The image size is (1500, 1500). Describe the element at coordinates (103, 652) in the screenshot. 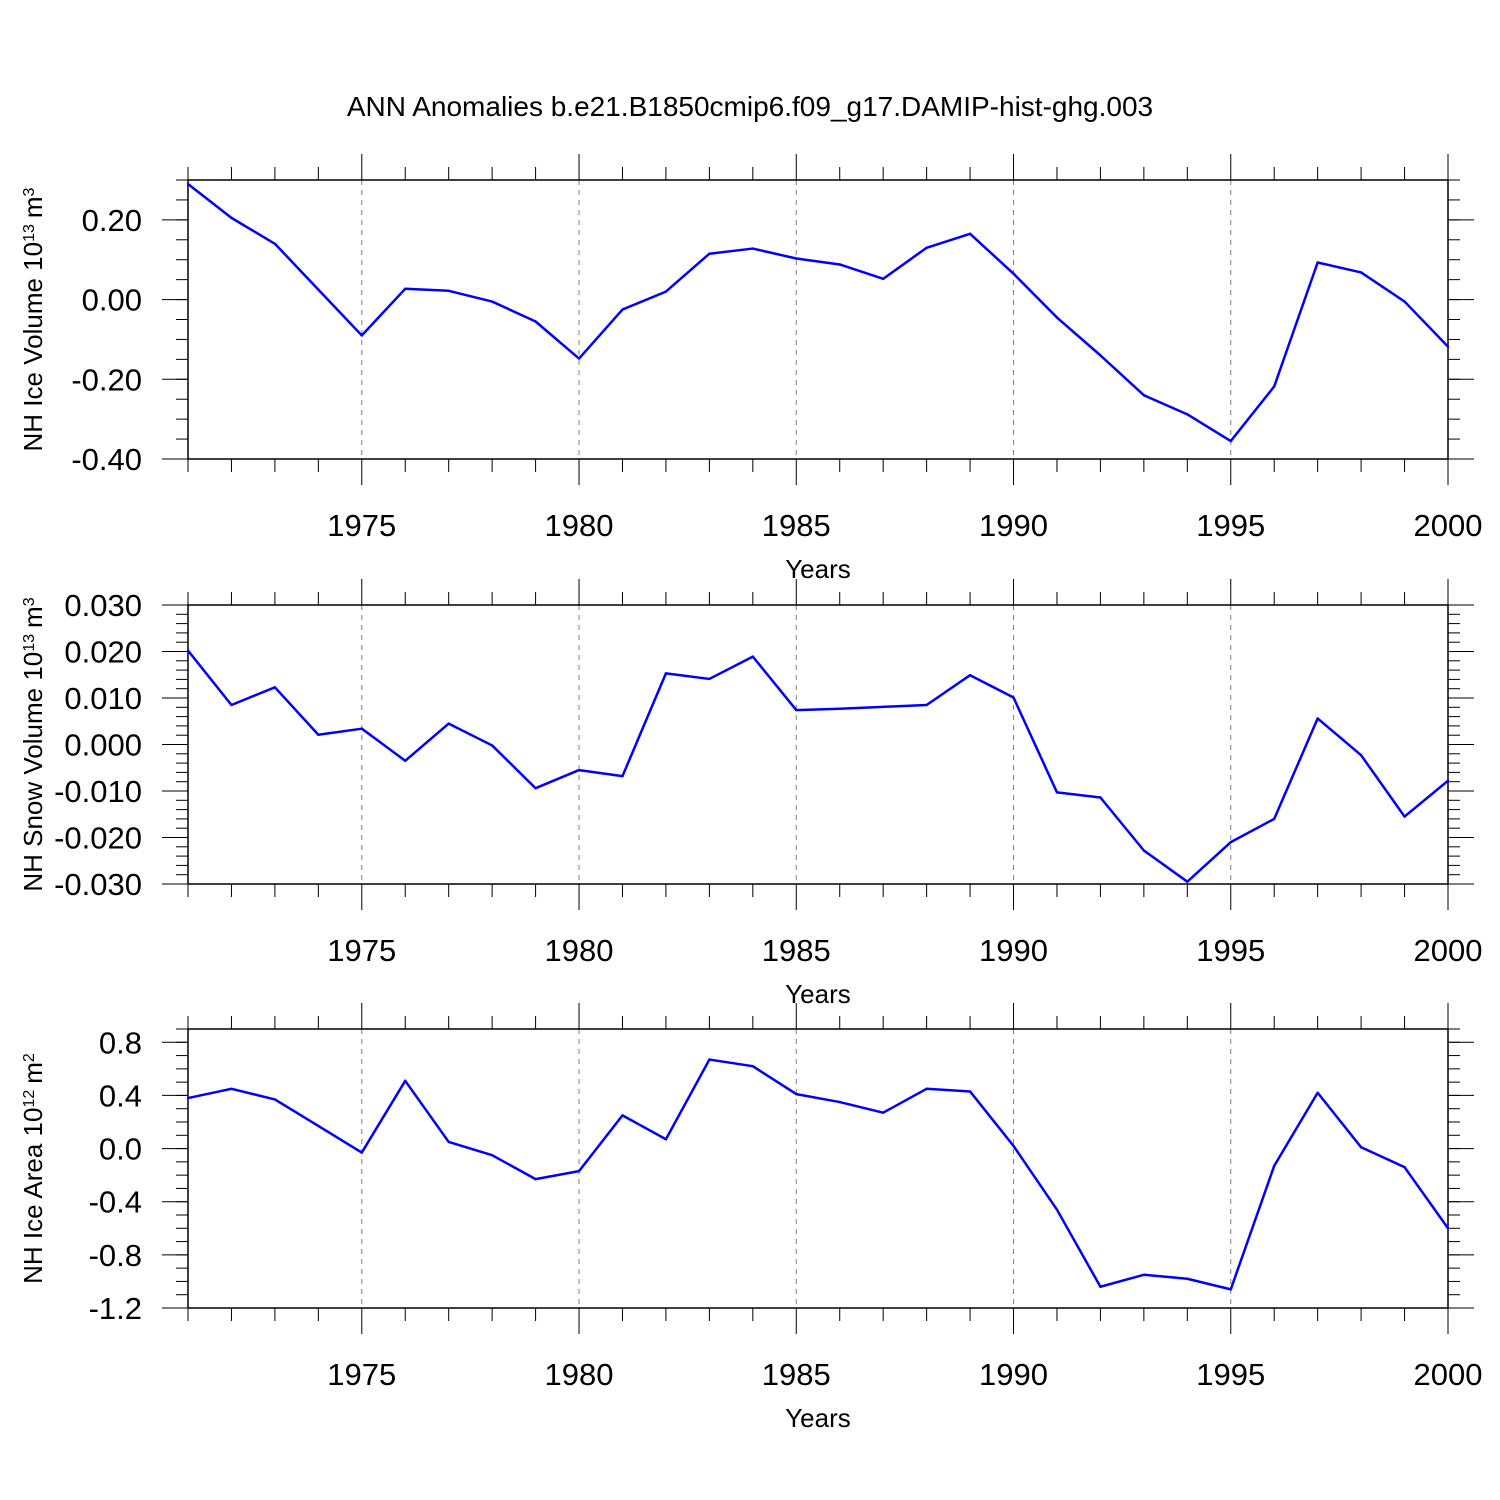

I see `y-tick-label: 0.020` at that location.